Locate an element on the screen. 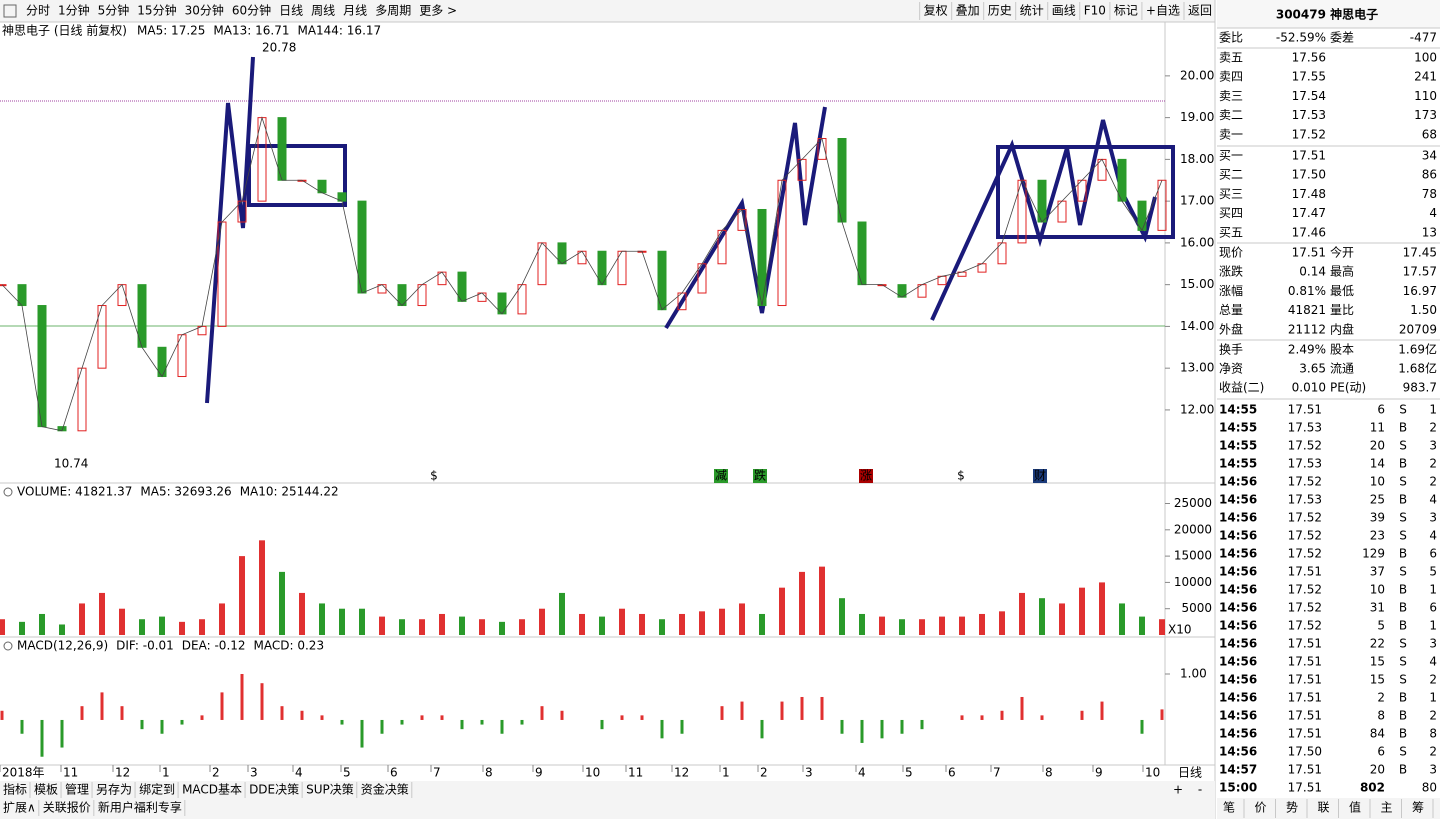 This screenshot has height=819, width=1440. zoom-button: + is located at coordinates (1178, 790).